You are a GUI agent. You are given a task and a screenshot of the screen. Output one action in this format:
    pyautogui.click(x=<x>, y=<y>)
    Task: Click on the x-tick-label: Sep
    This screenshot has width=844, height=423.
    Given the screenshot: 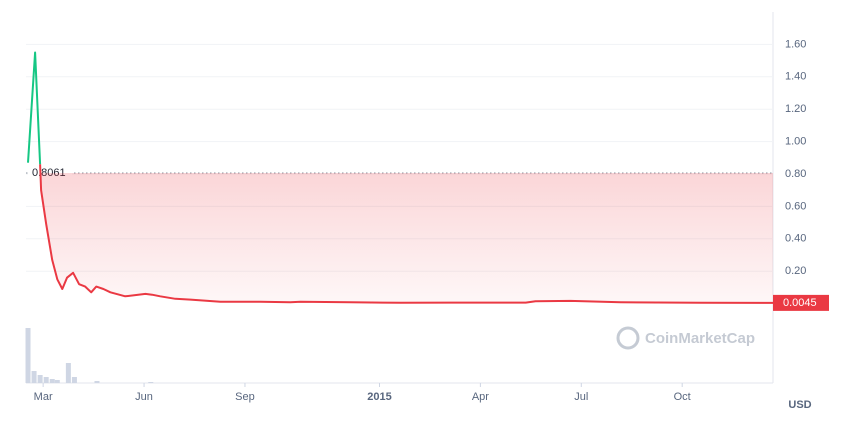 What is the action you would take?
    pyautogui.click(x=245, y=397)
    